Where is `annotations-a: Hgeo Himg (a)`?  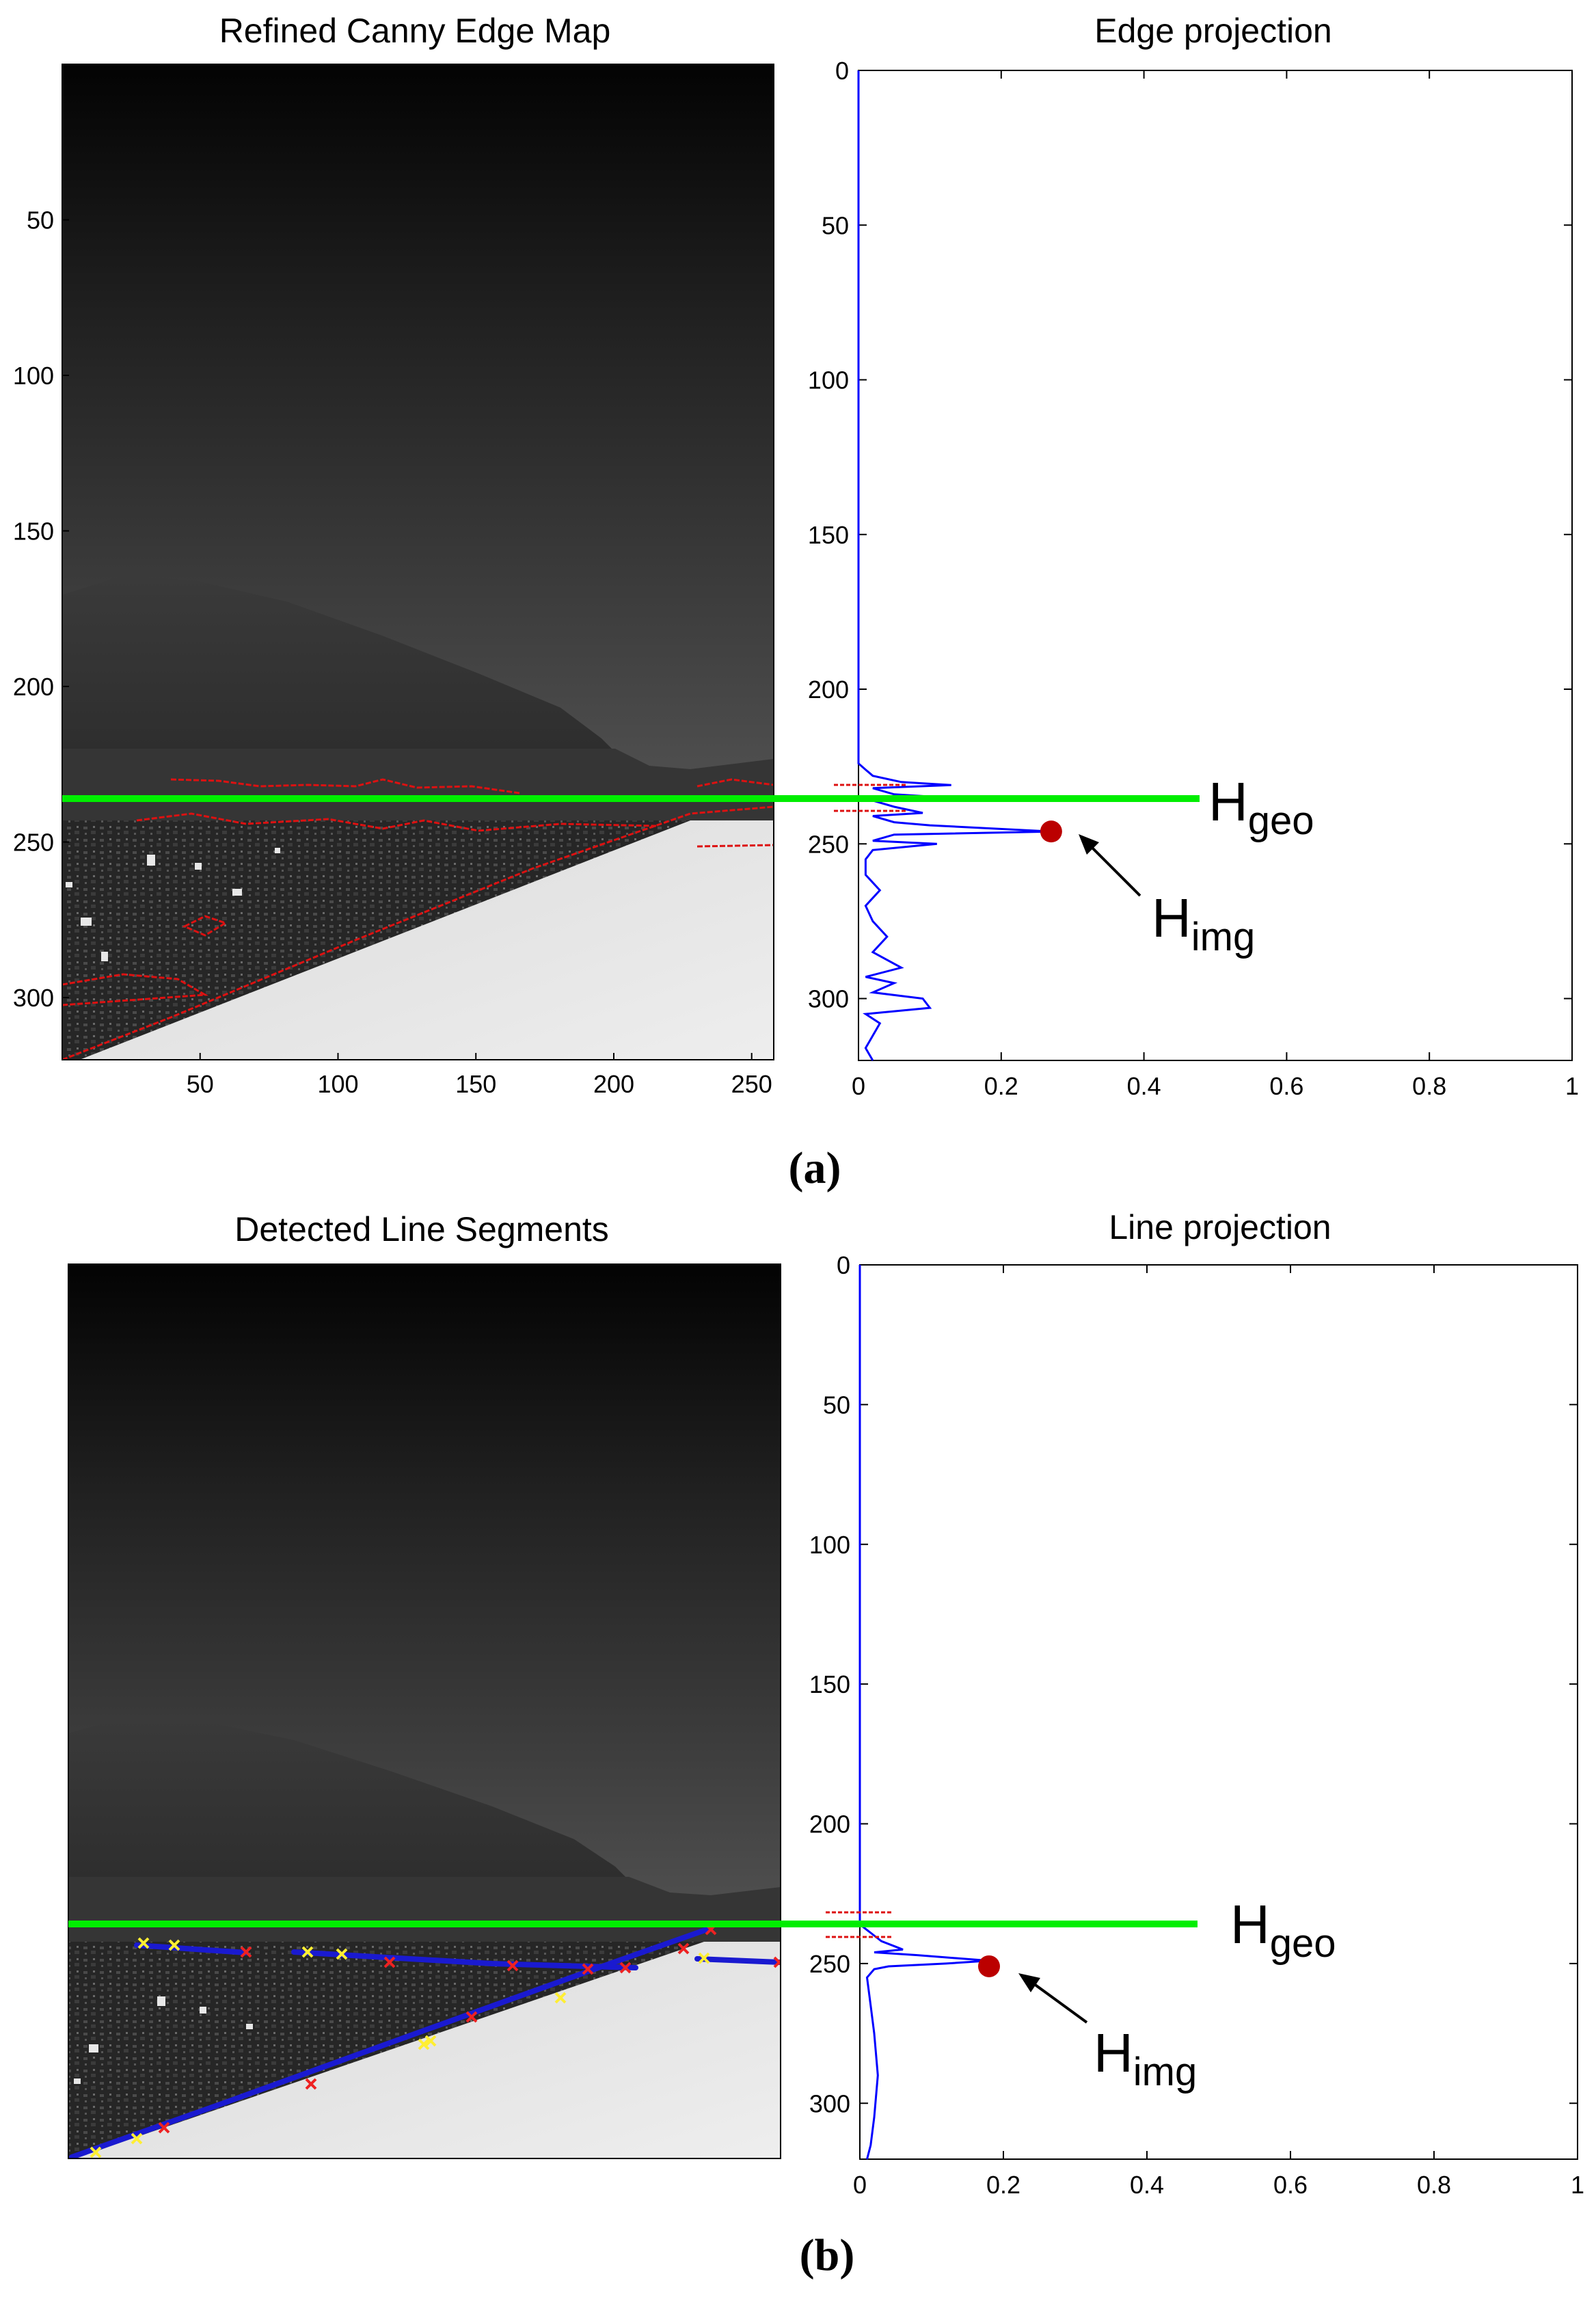 annotations-a: Hgeo Himg (a) is located at coordinates (688, 982).